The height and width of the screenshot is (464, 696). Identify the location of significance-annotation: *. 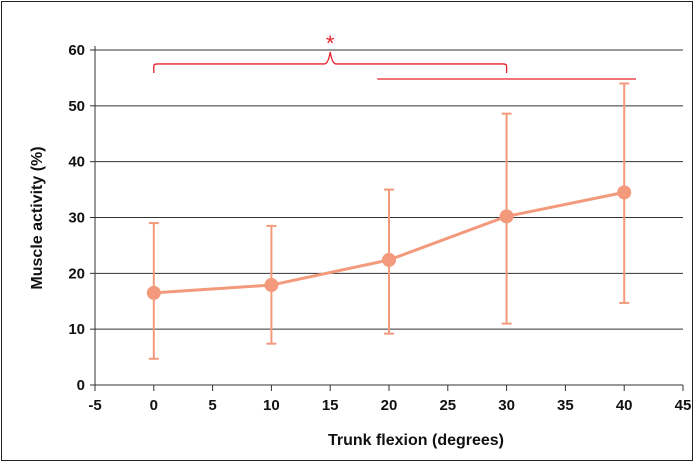
(394, 55).